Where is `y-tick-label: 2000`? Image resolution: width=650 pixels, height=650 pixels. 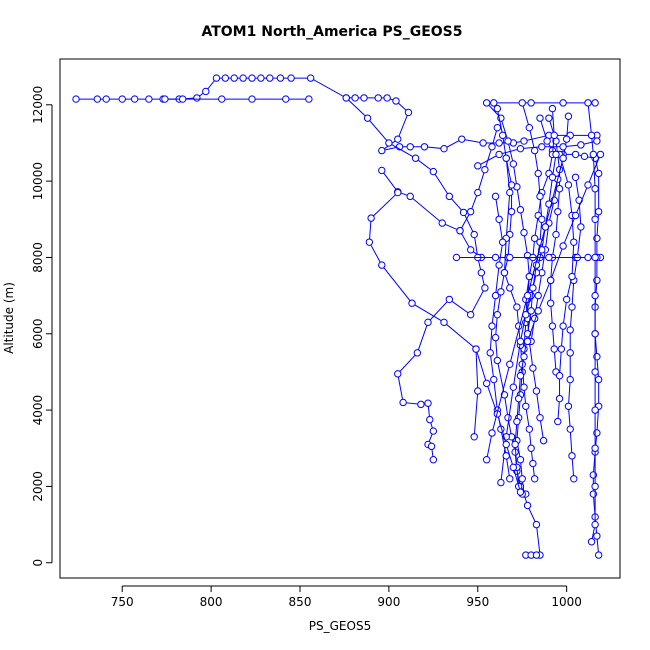 y-tick-label: 2000 is located at coordinates (38, 486).